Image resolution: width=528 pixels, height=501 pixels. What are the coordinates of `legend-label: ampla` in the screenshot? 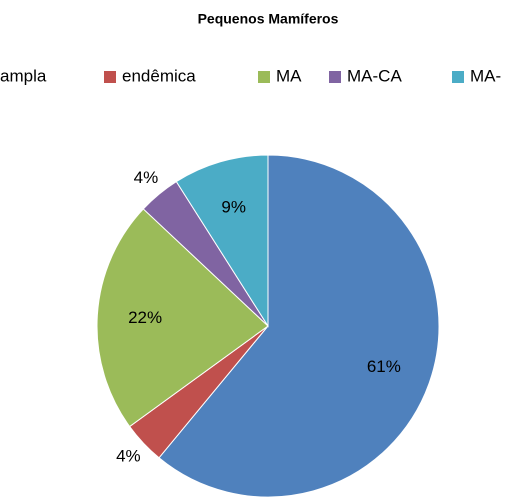 It's located at (23, 75).